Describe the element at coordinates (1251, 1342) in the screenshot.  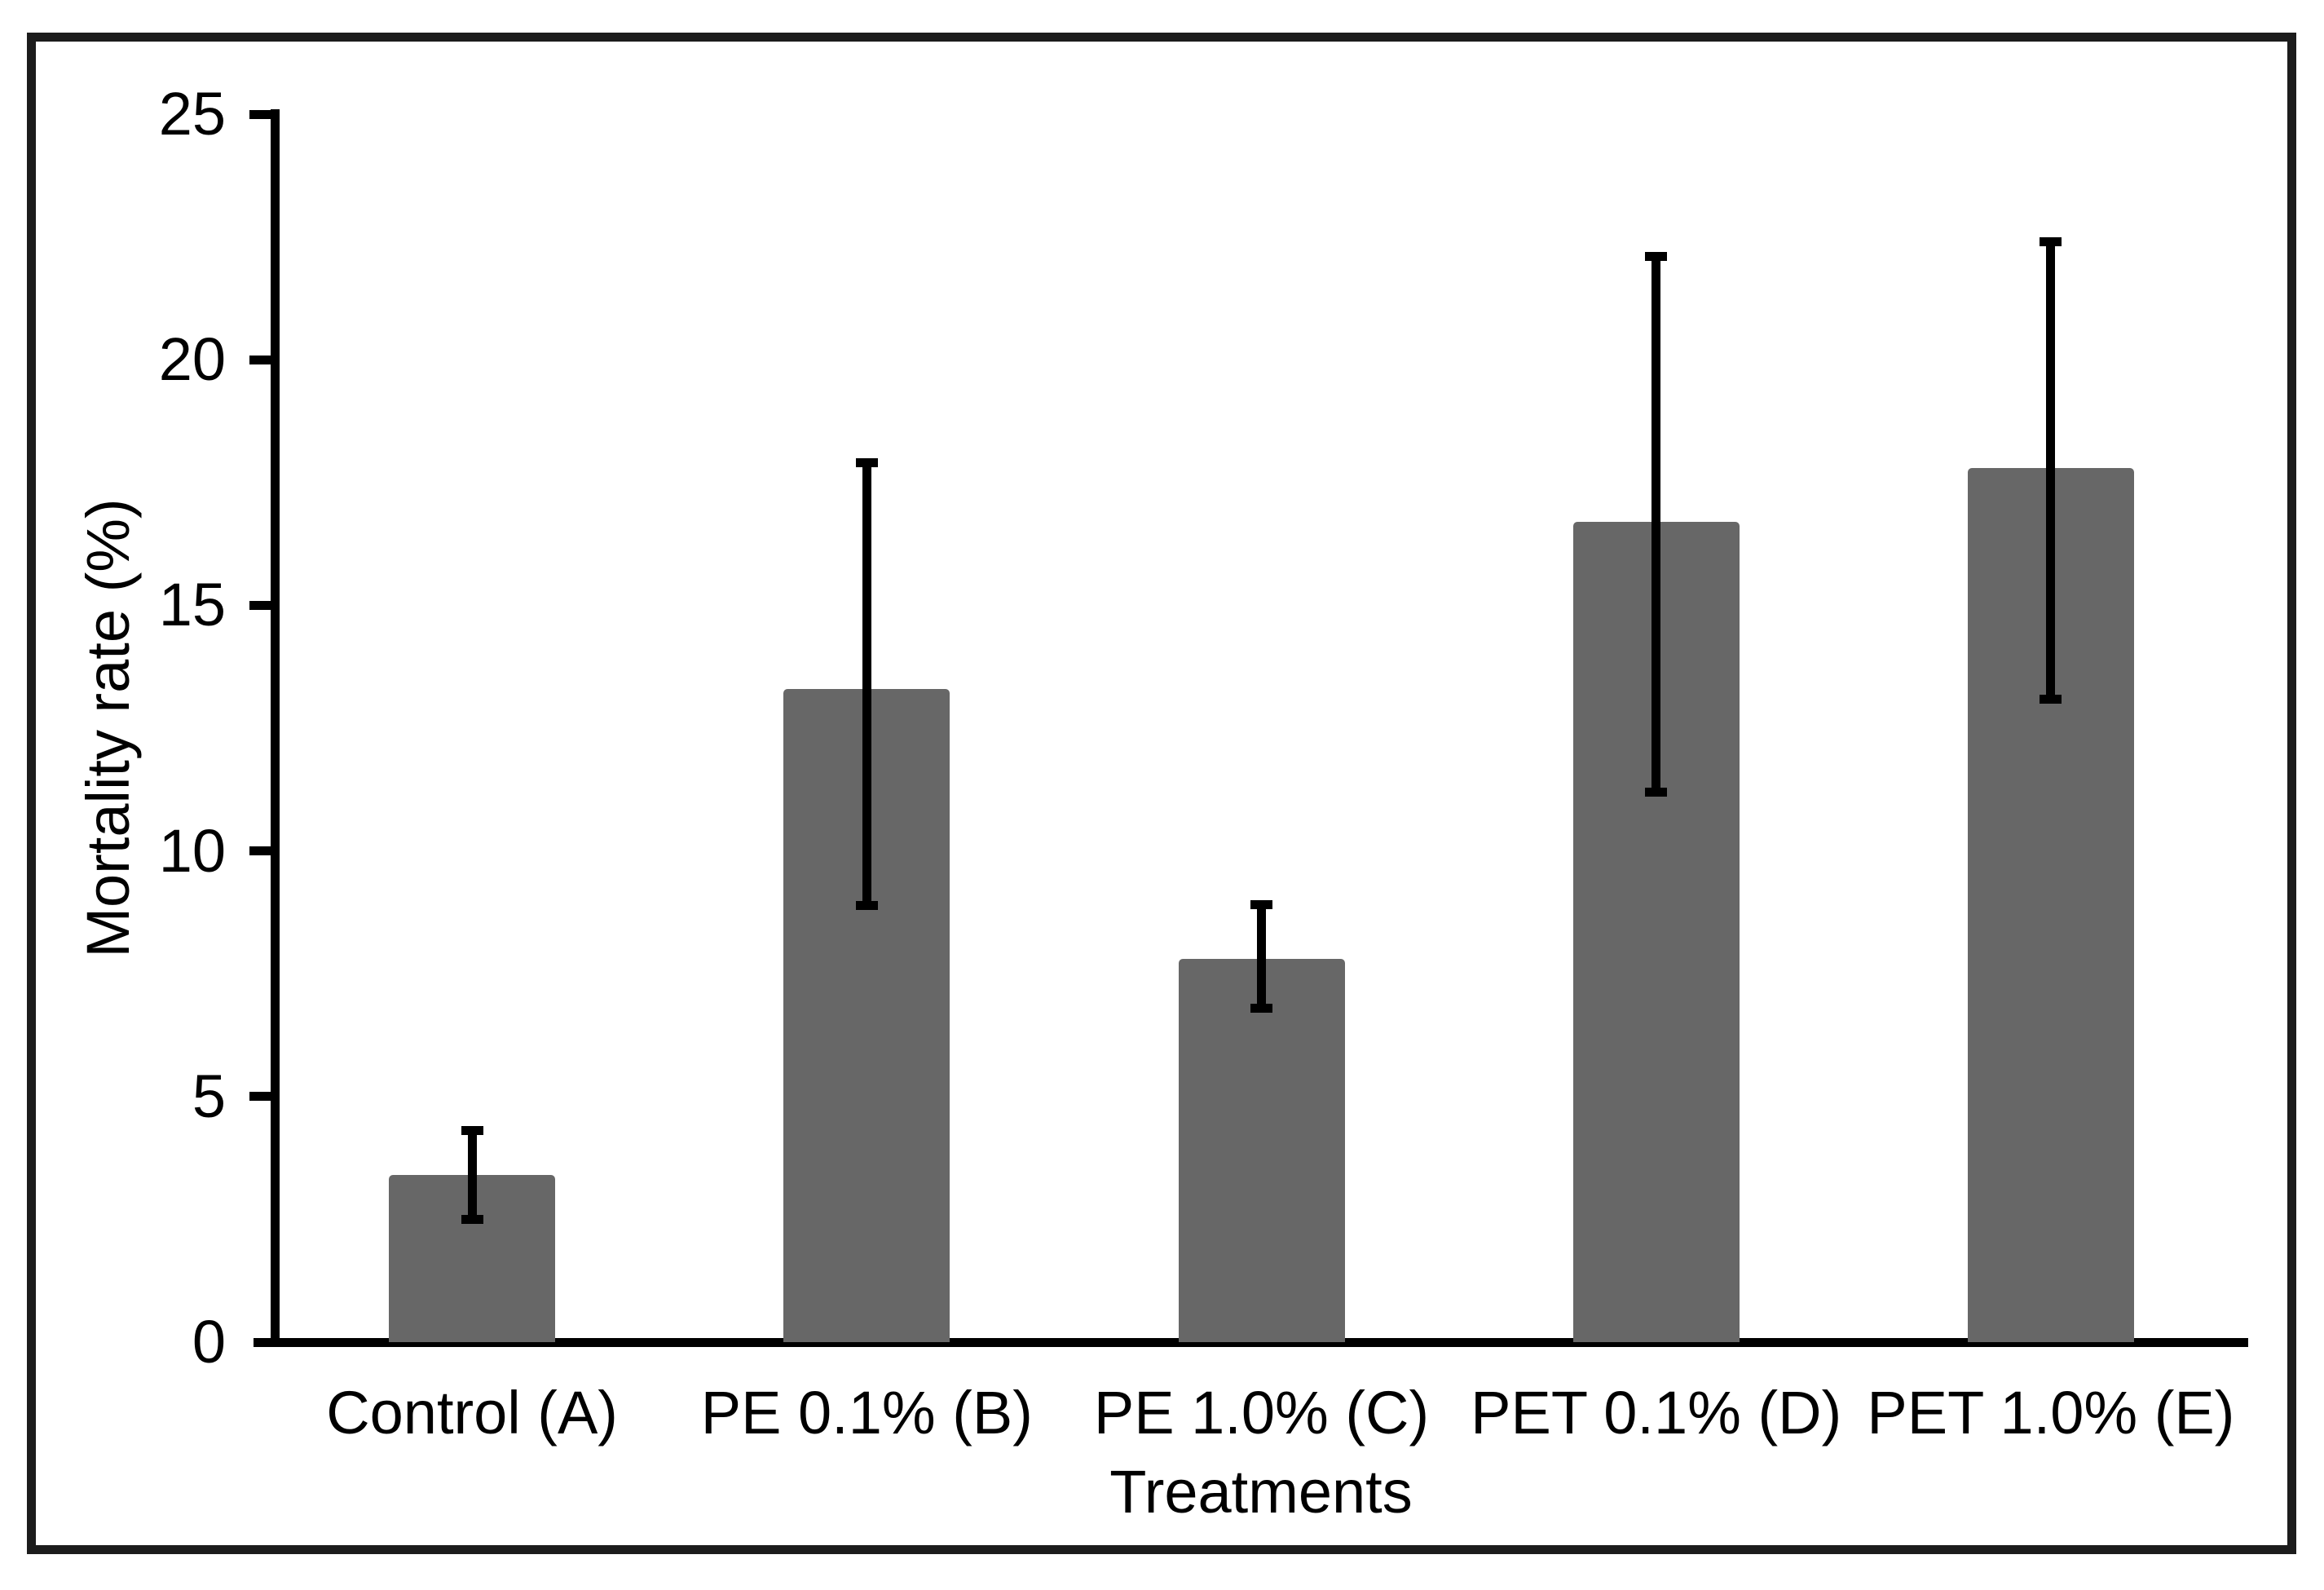
I see `x-axis-line` at that location.